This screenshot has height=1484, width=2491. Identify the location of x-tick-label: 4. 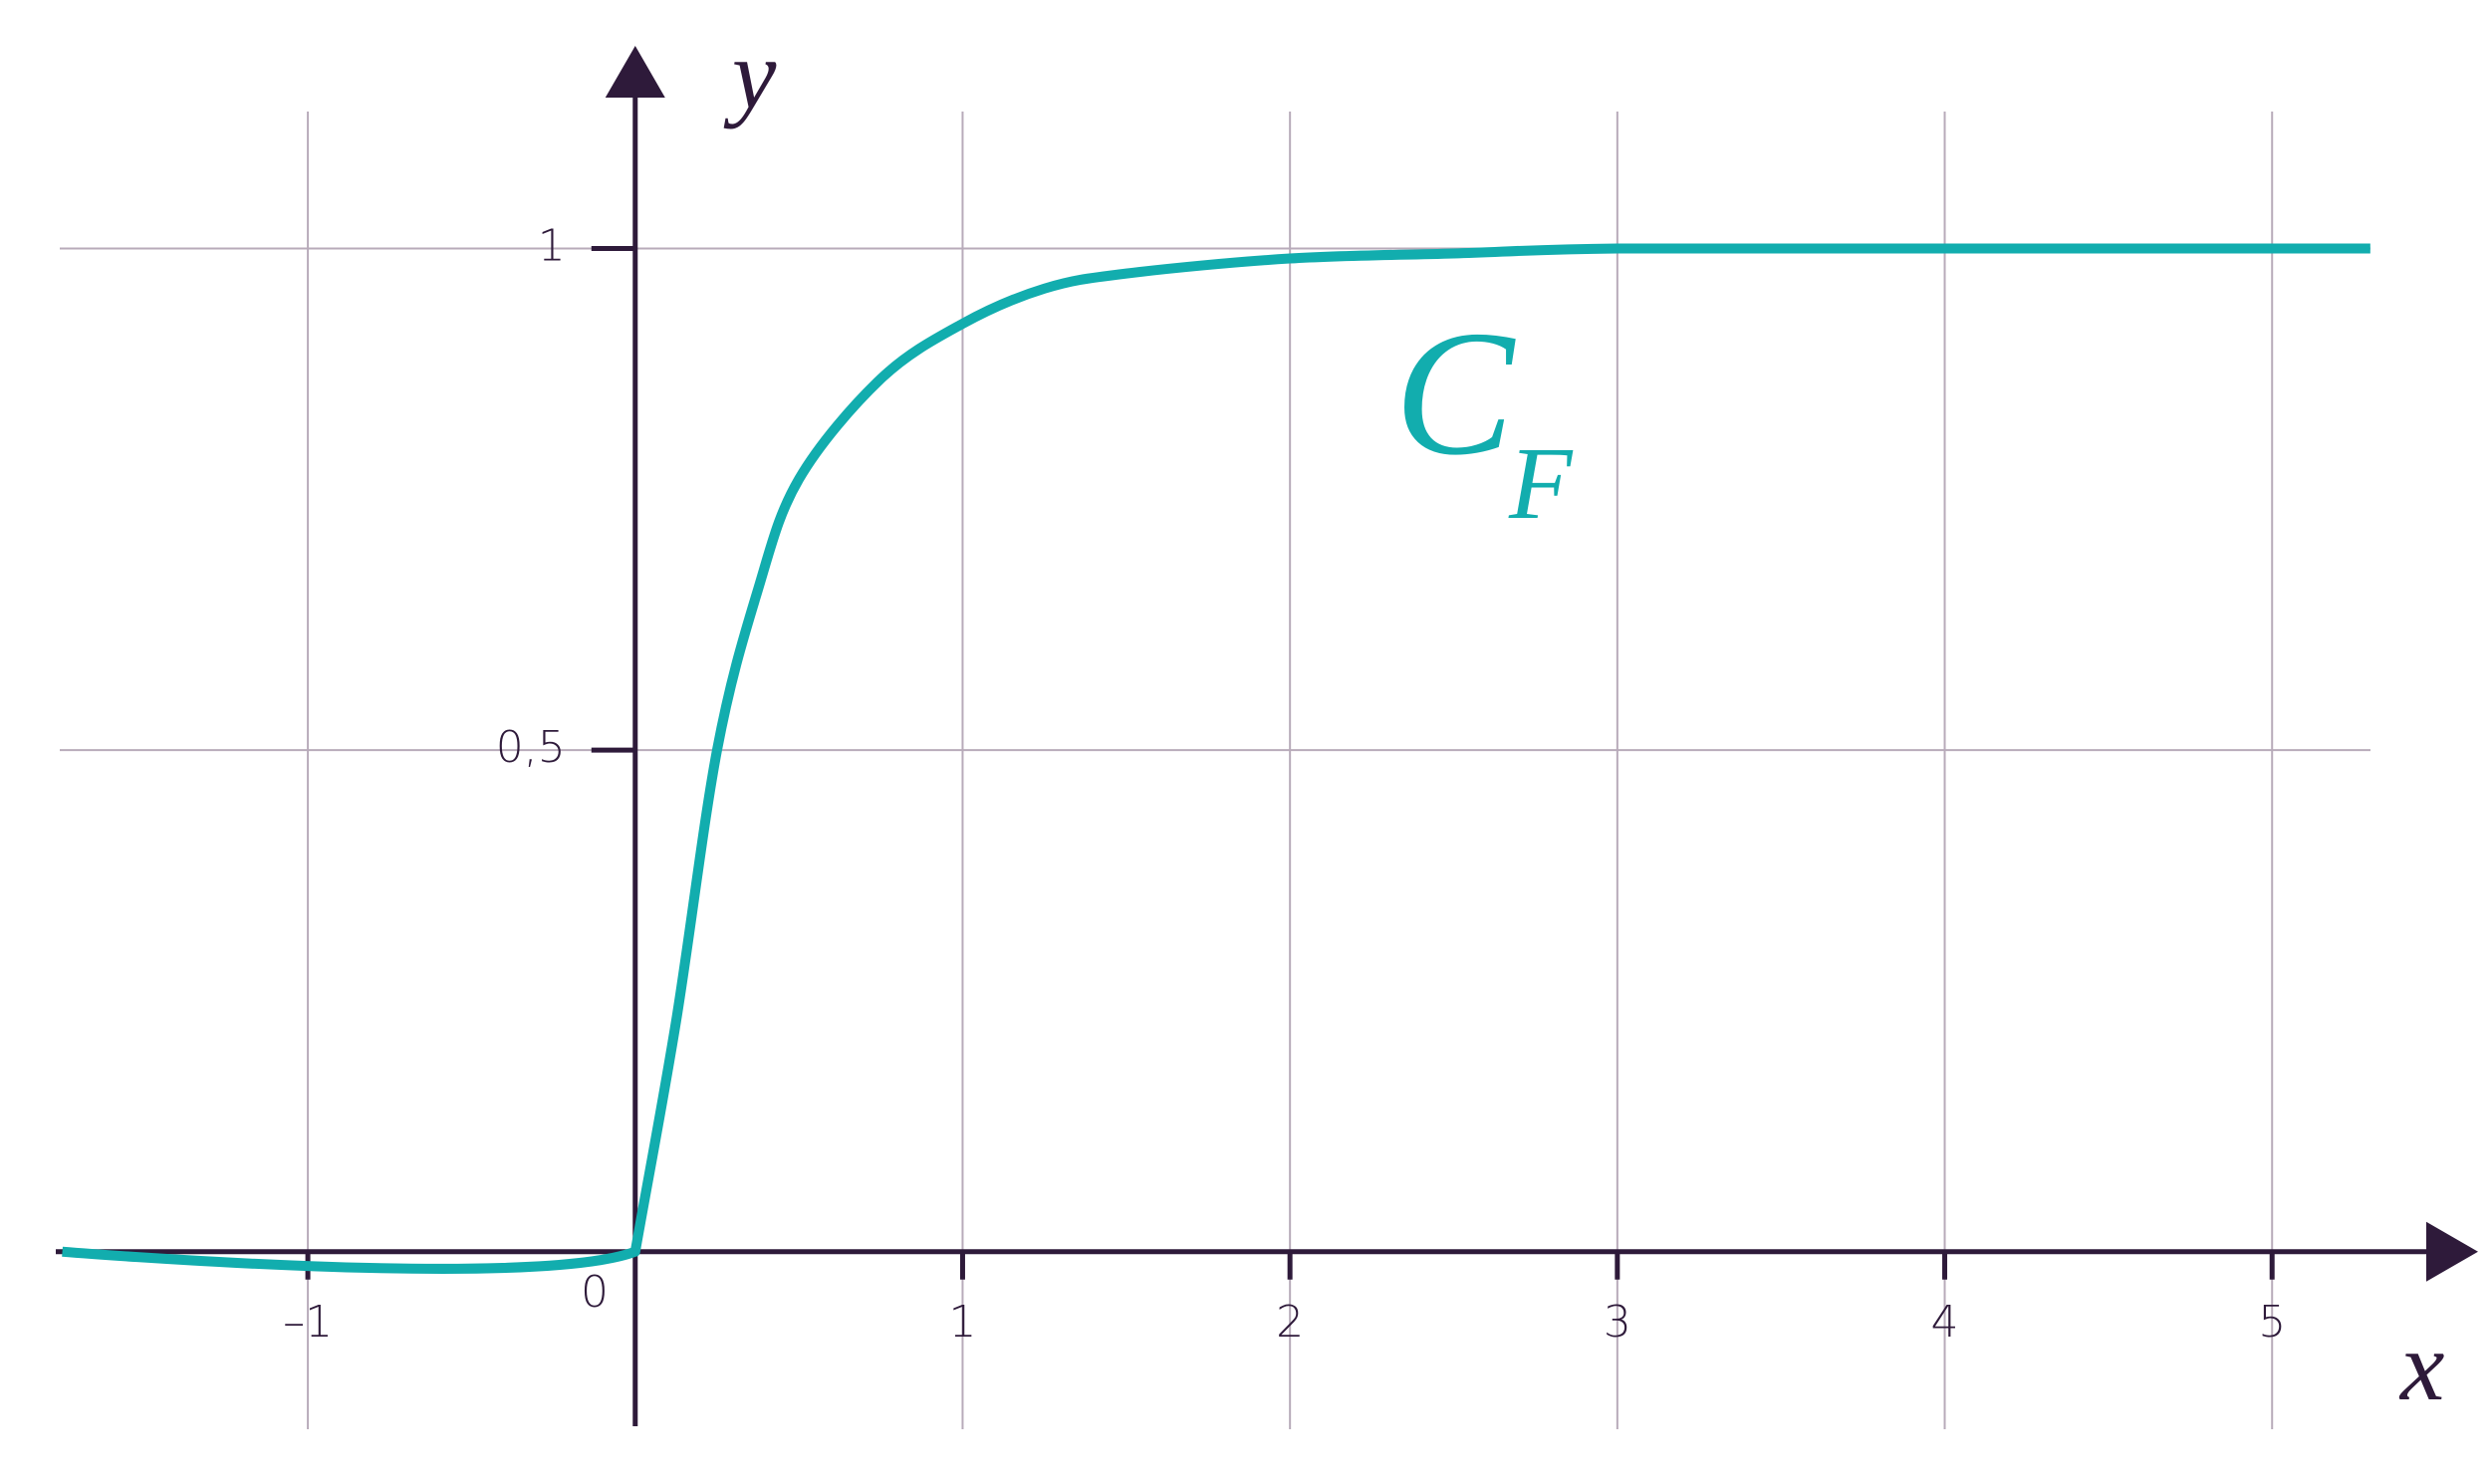
(1945, 1322).